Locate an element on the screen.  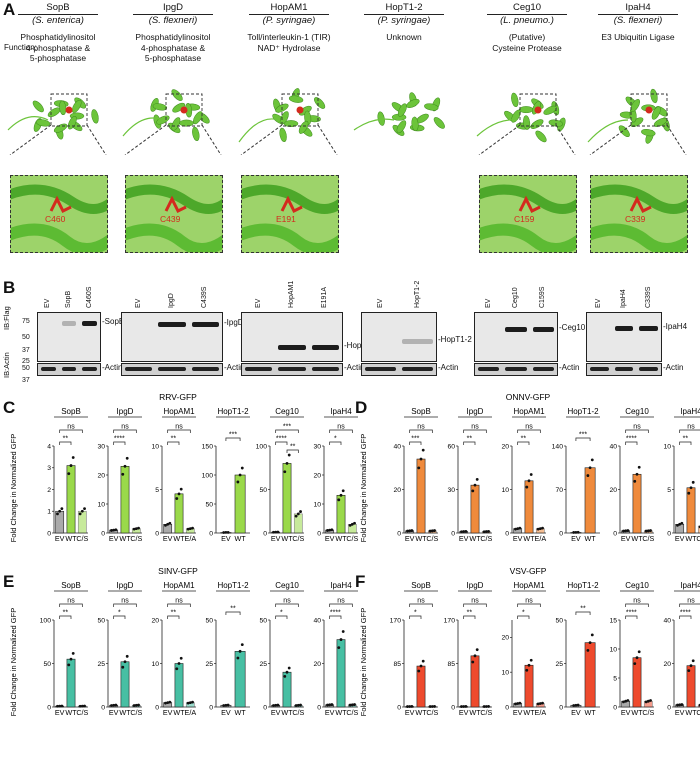
y-tick-label: 50 is located at coordinates (263, 490).